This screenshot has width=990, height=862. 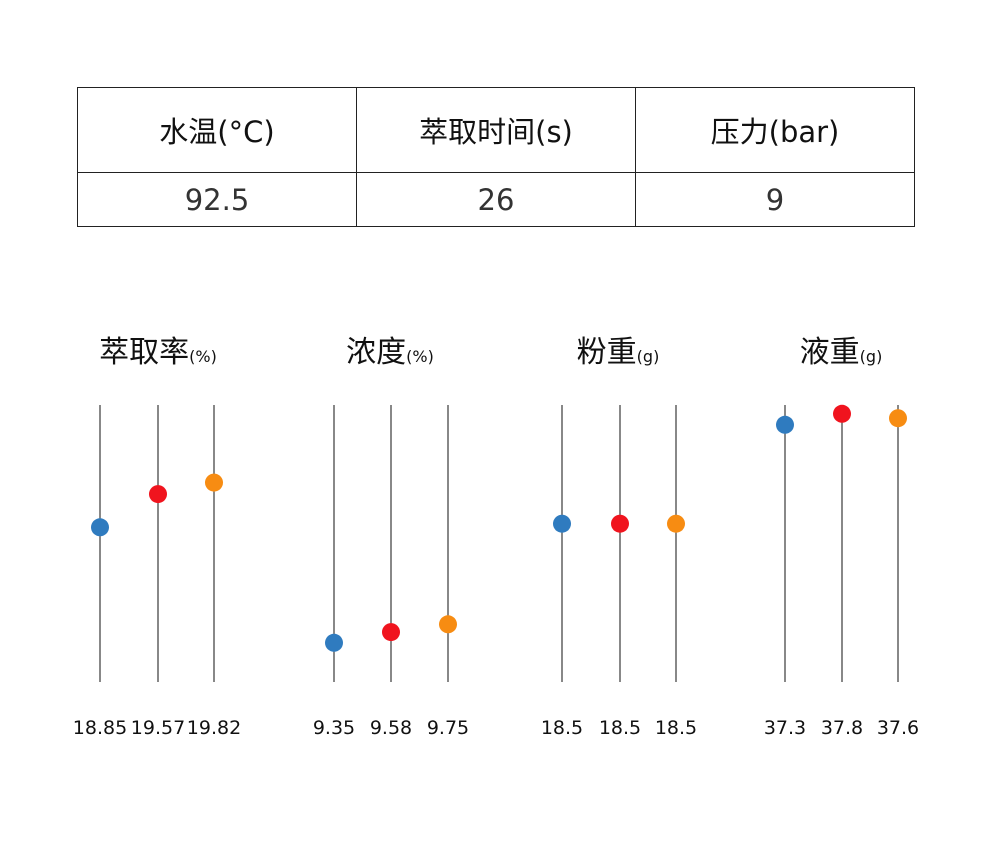 I want to click on value-label: 19.57, so click(x=158, y=728).